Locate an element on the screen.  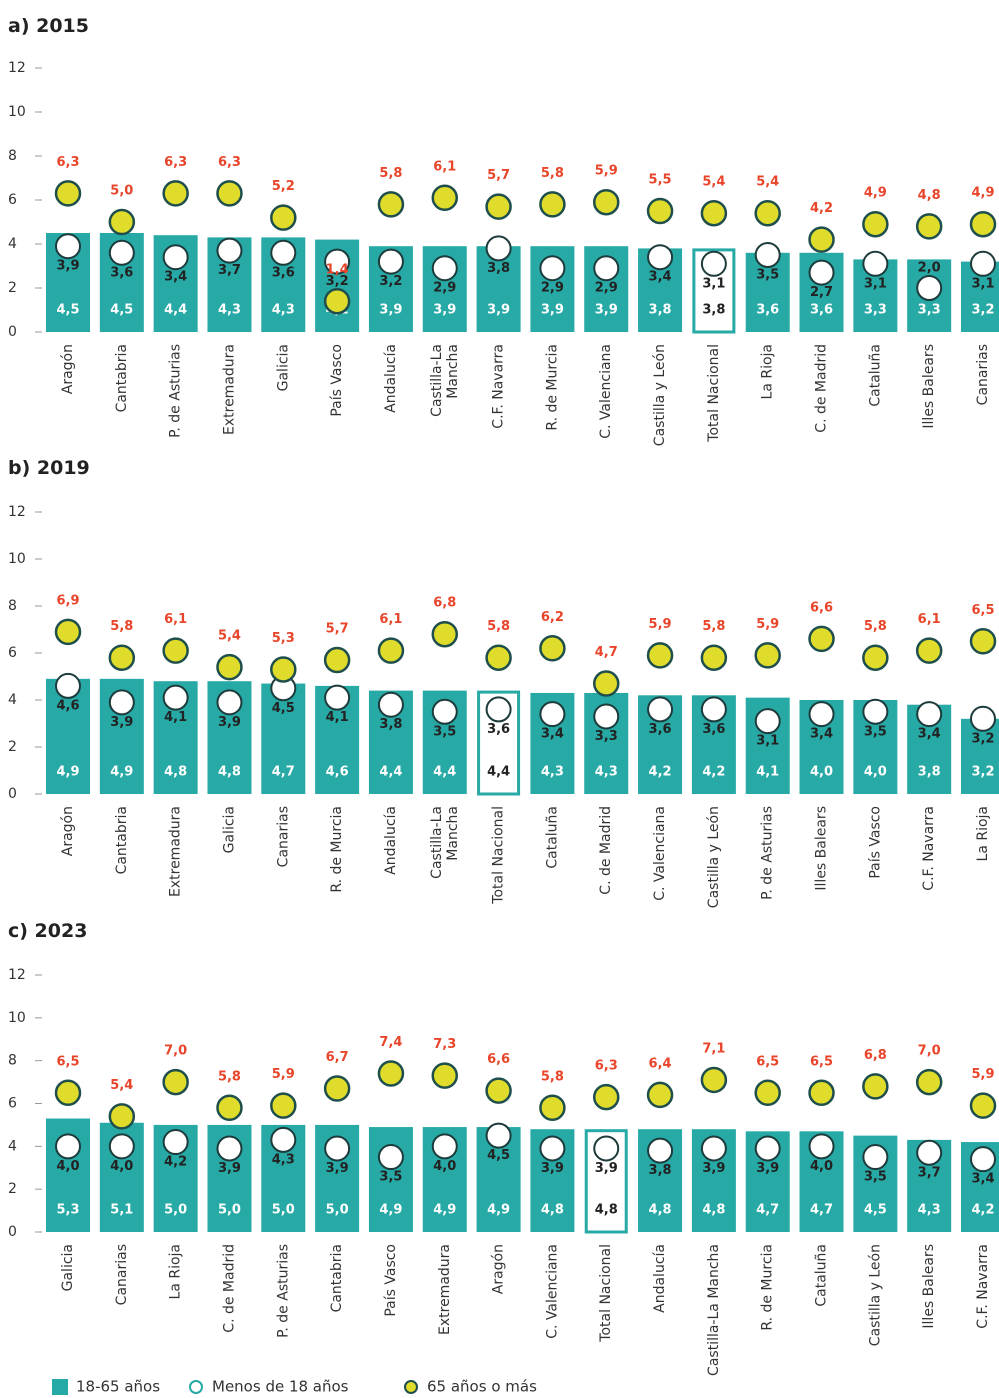
under-18-value-label: 2,0 is located at coordinates (929, 268).